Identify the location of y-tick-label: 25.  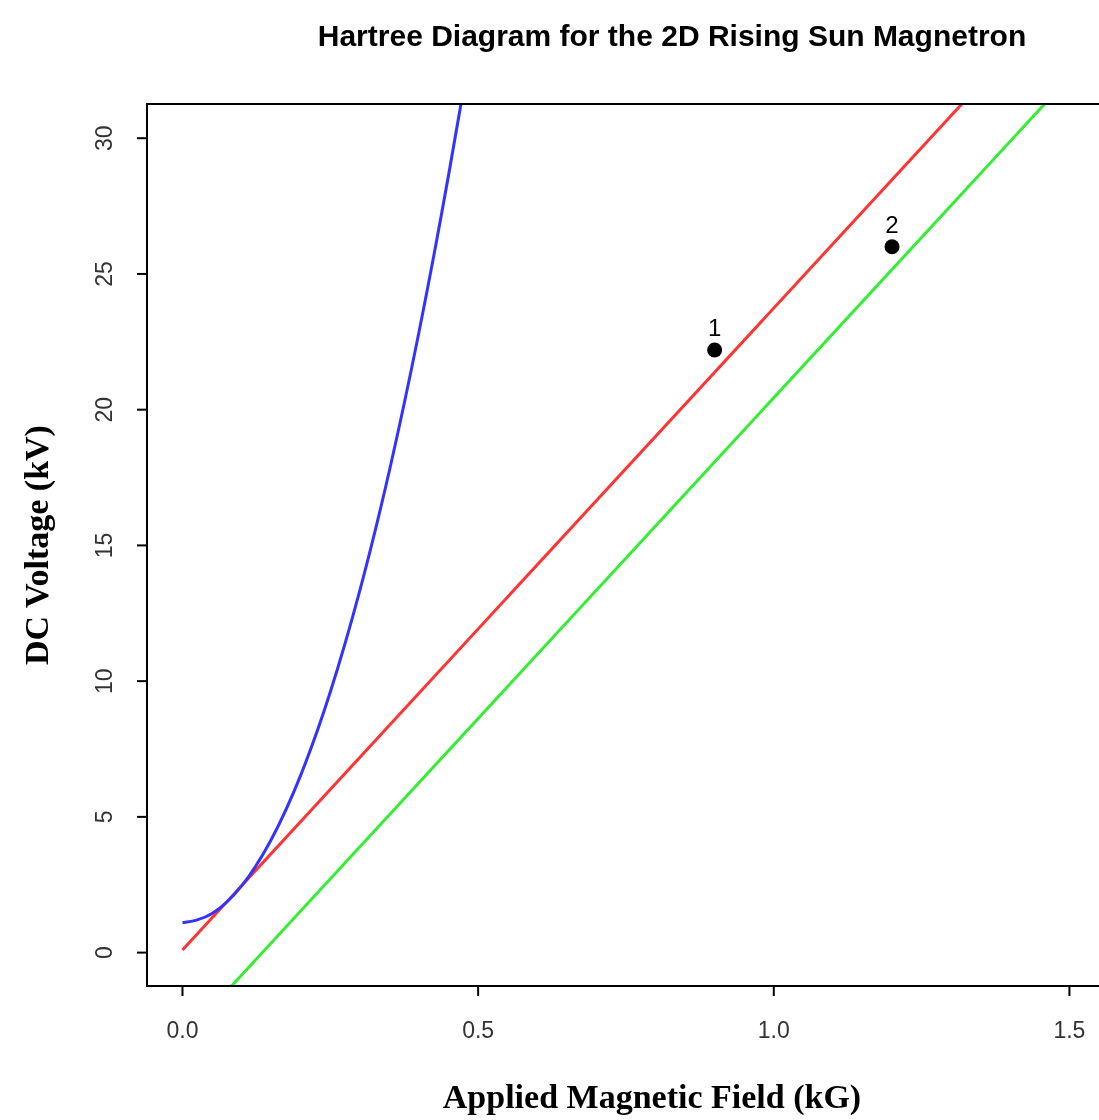
(104, 274).